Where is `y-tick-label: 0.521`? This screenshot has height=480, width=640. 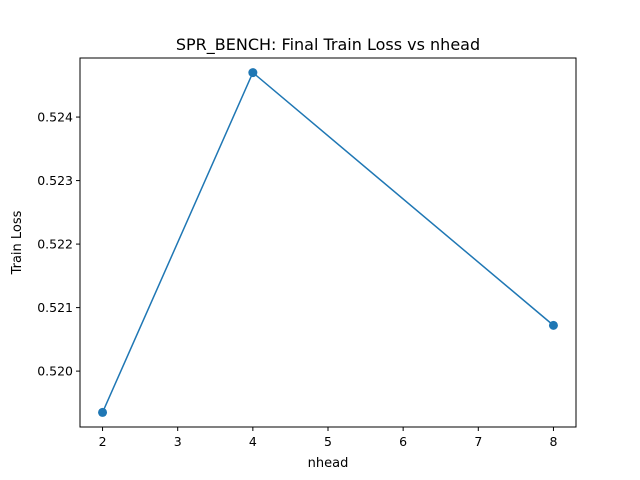 y-tick-label: 0.521 is located at coordinates (55, 307).